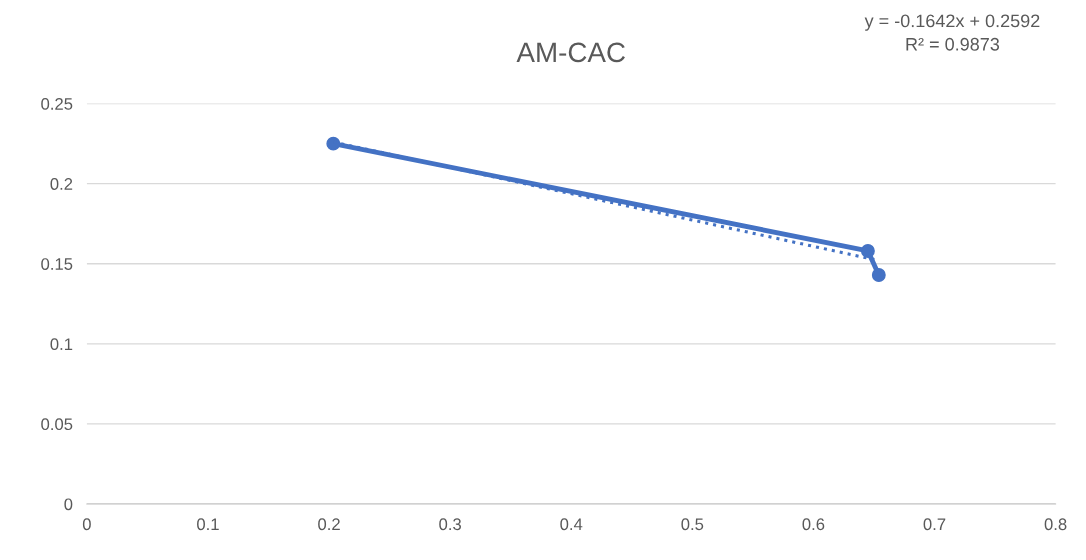 The width and height of the screenshot is (1086, 560). I want to click on x-tick-label: 0.7, so click(934, 524).